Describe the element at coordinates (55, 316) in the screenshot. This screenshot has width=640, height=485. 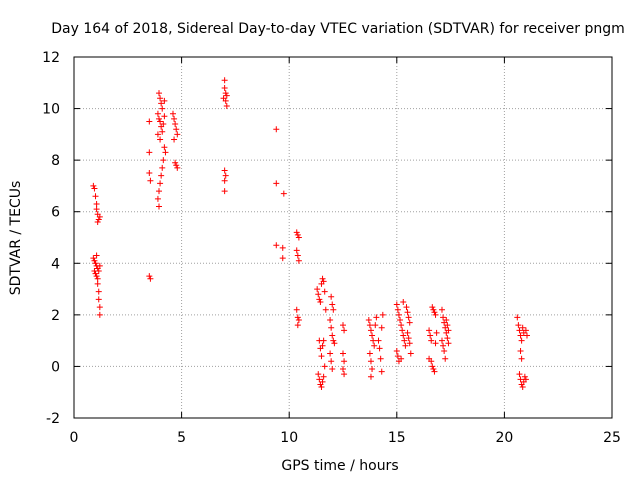
I see `y-tick-label: 2` at that location.